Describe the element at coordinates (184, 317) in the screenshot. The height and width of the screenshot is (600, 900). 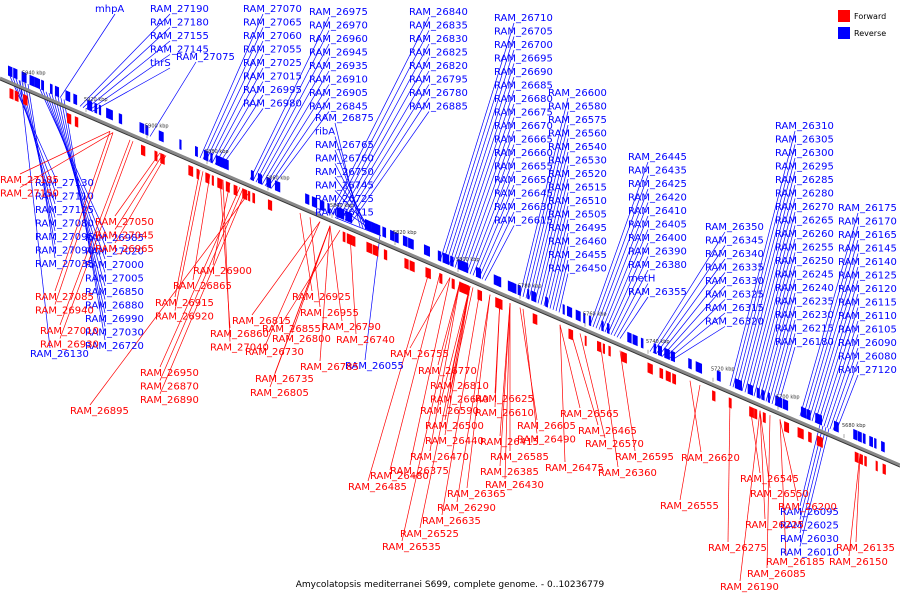
I see `forward-gene-label: RAM_26920` at that location.